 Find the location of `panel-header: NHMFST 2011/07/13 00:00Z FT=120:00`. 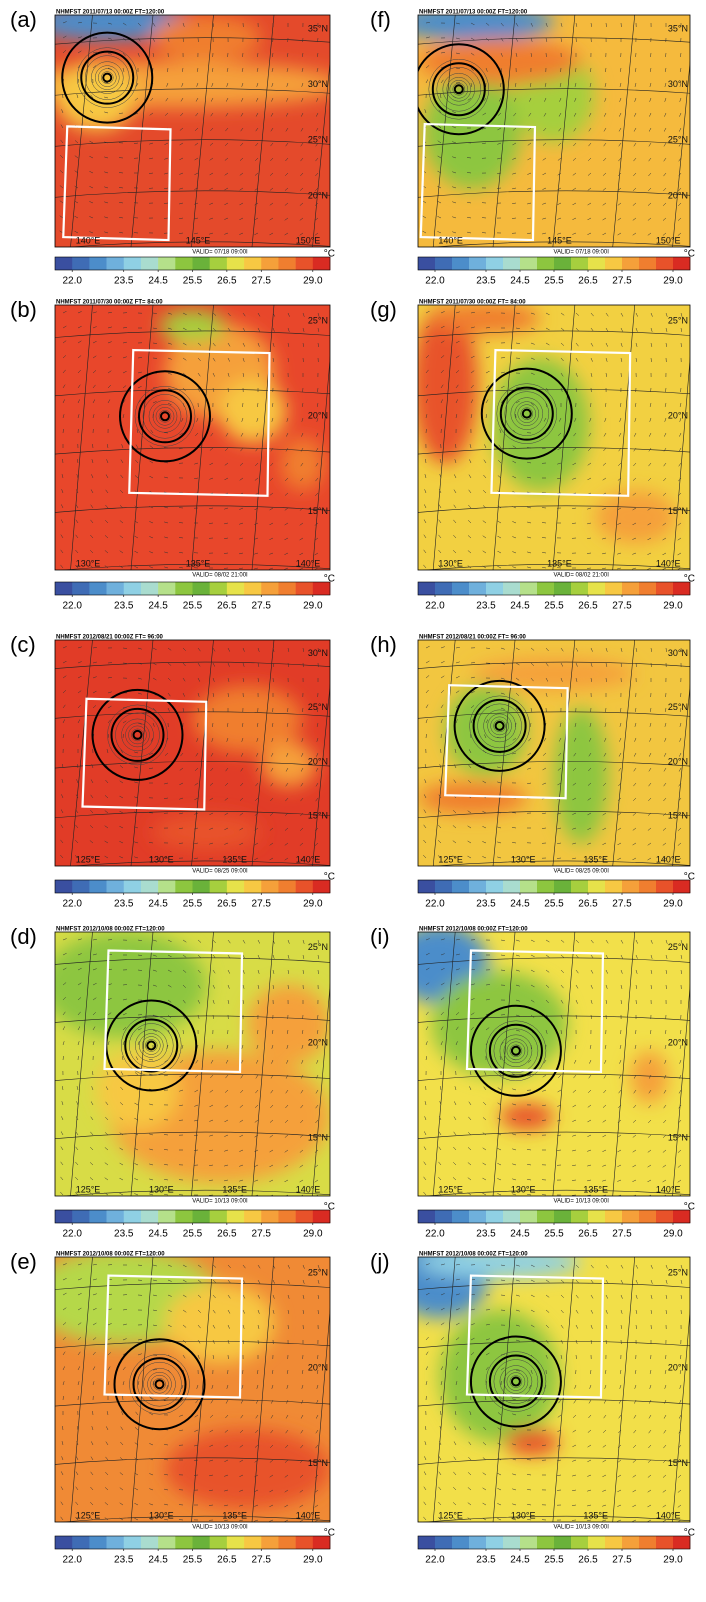

panel-header: NHMFST 2011/07/13 00:00Z FT=120:00 is located at coordinates (473, 13).